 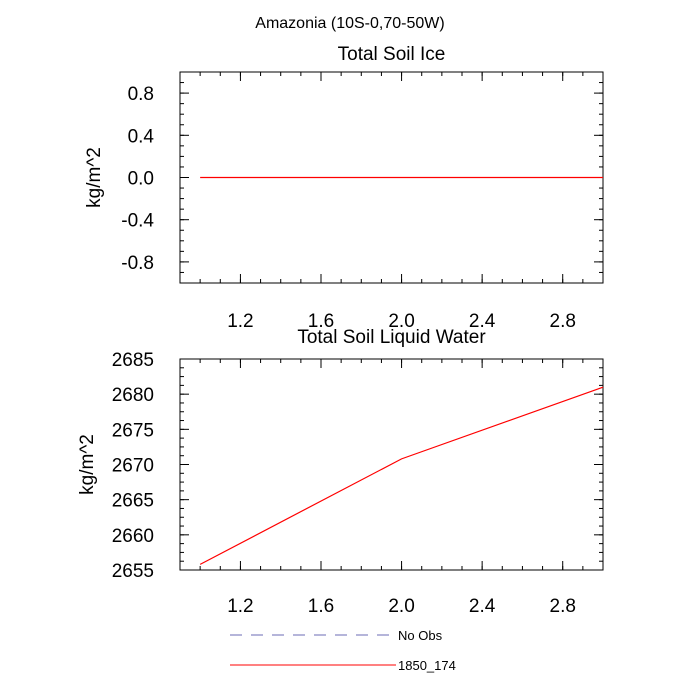 I want to click on water-x-tick-label: 1.6, so click(x=321, y=606).